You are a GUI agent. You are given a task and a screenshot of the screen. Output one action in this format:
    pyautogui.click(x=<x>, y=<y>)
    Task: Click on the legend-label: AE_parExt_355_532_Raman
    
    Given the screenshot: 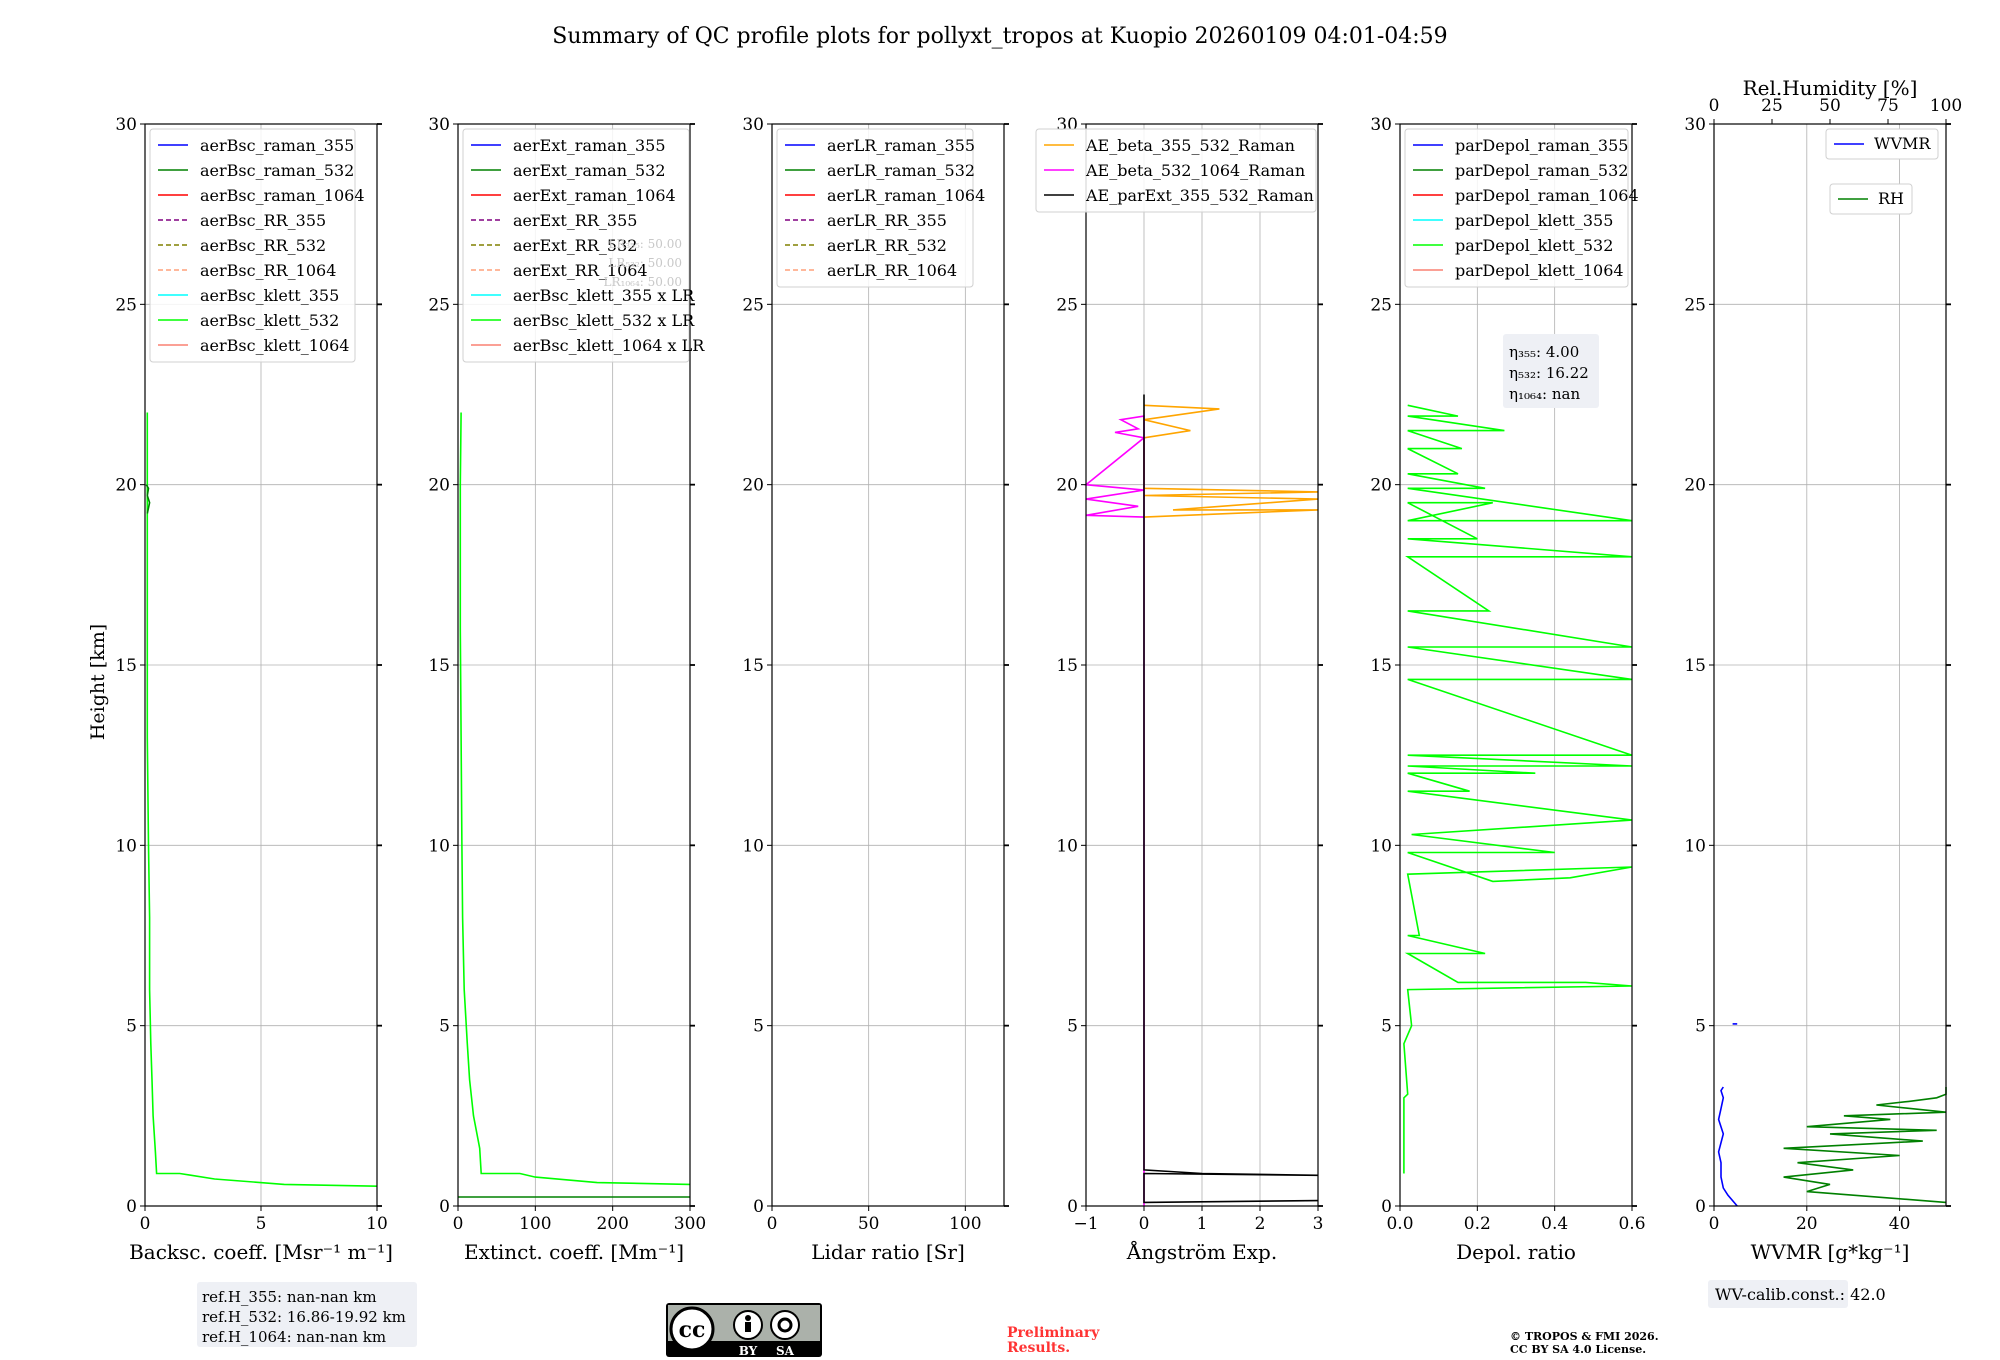 What is the action you would take?
    pyautogui.click(x=1199, y=195)
    